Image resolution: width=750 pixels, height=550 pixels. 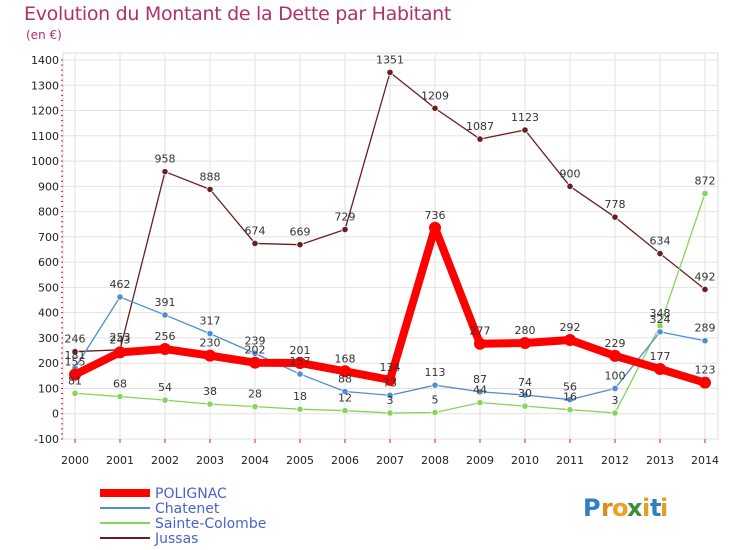 I want to click on data-label-chatenet: 324, so click(x=660, y=319).